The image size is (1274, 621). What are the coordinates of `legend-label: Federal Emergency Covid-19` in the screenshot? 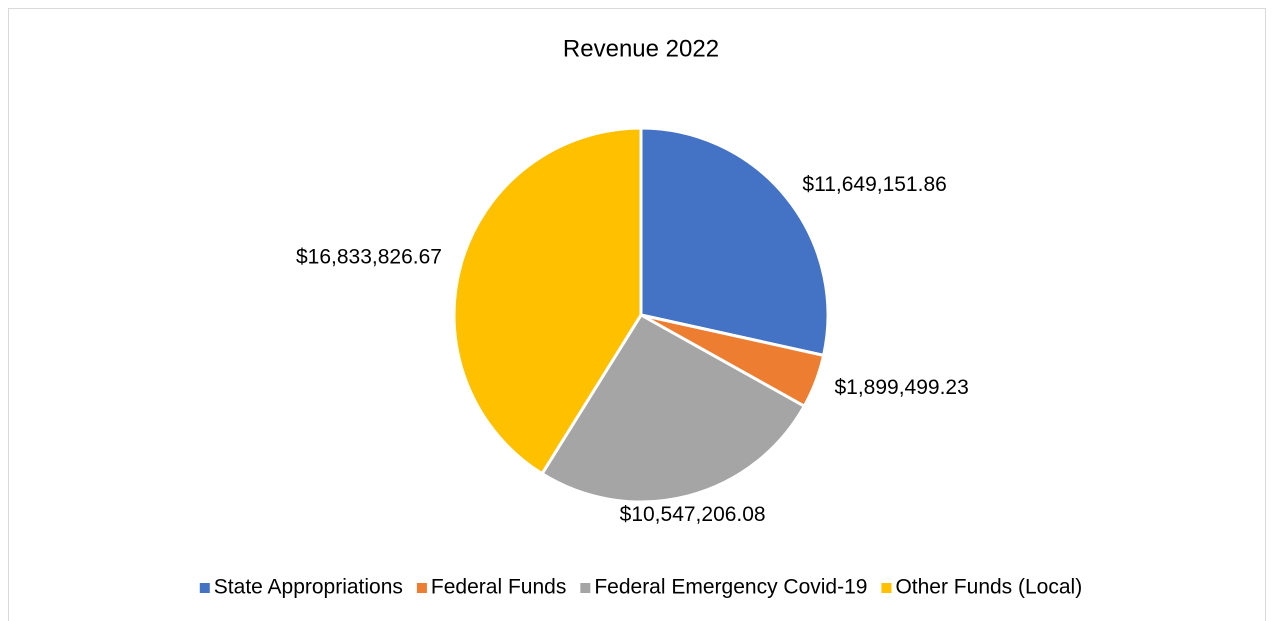 It's located at (730, 587).